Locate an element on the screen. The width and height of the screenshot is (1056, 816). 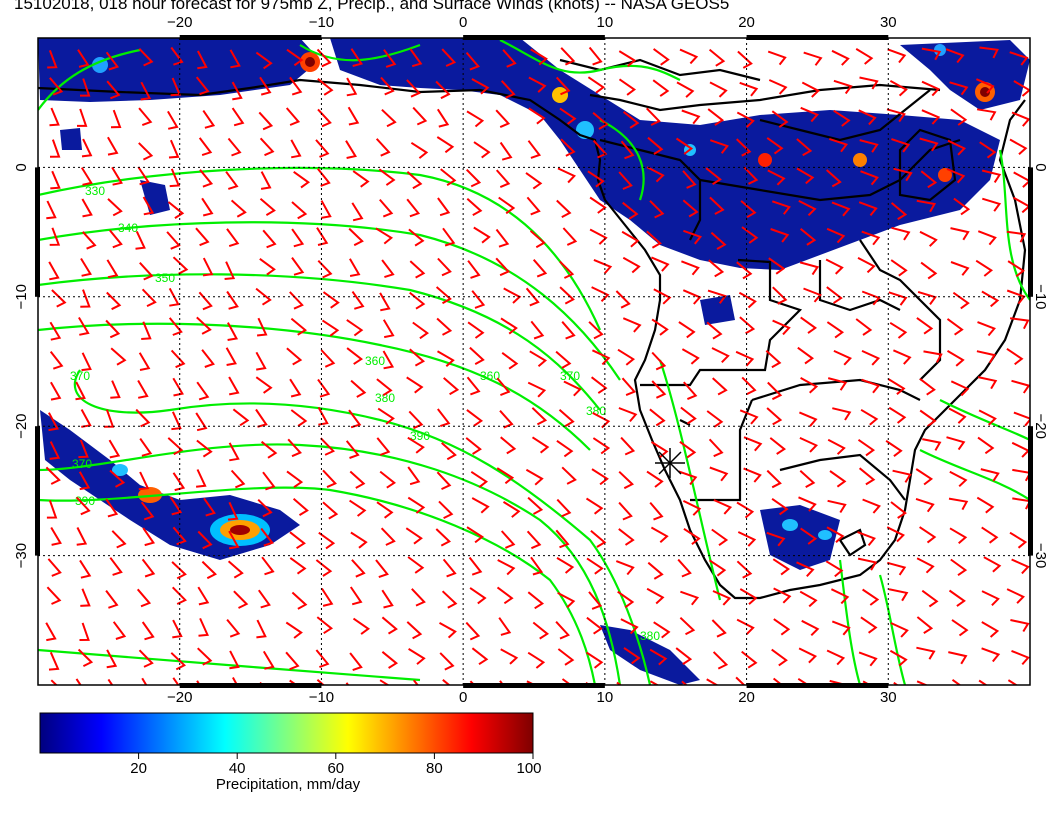
lon-tick-top: 10 is located at coordinates (605, 22).